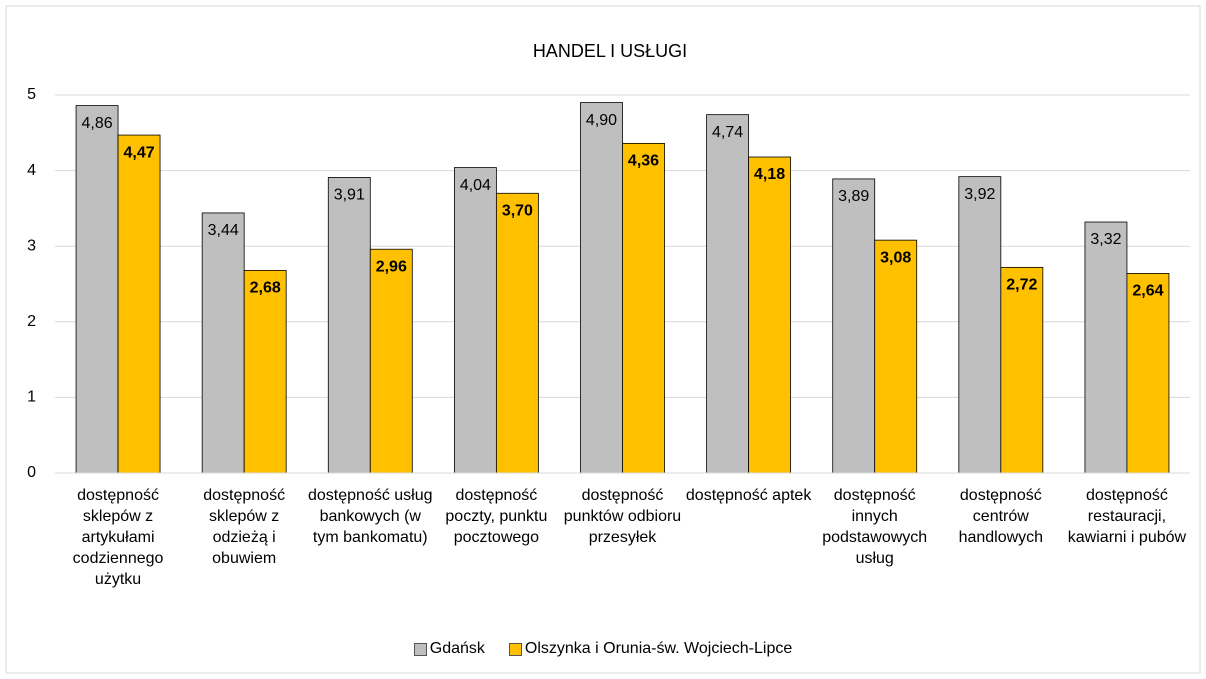 This screenshot has height=679, width=1206. Describe the element at coordinates (138, 152) in the screenshot. I see `value-label: 4,47` at that location.